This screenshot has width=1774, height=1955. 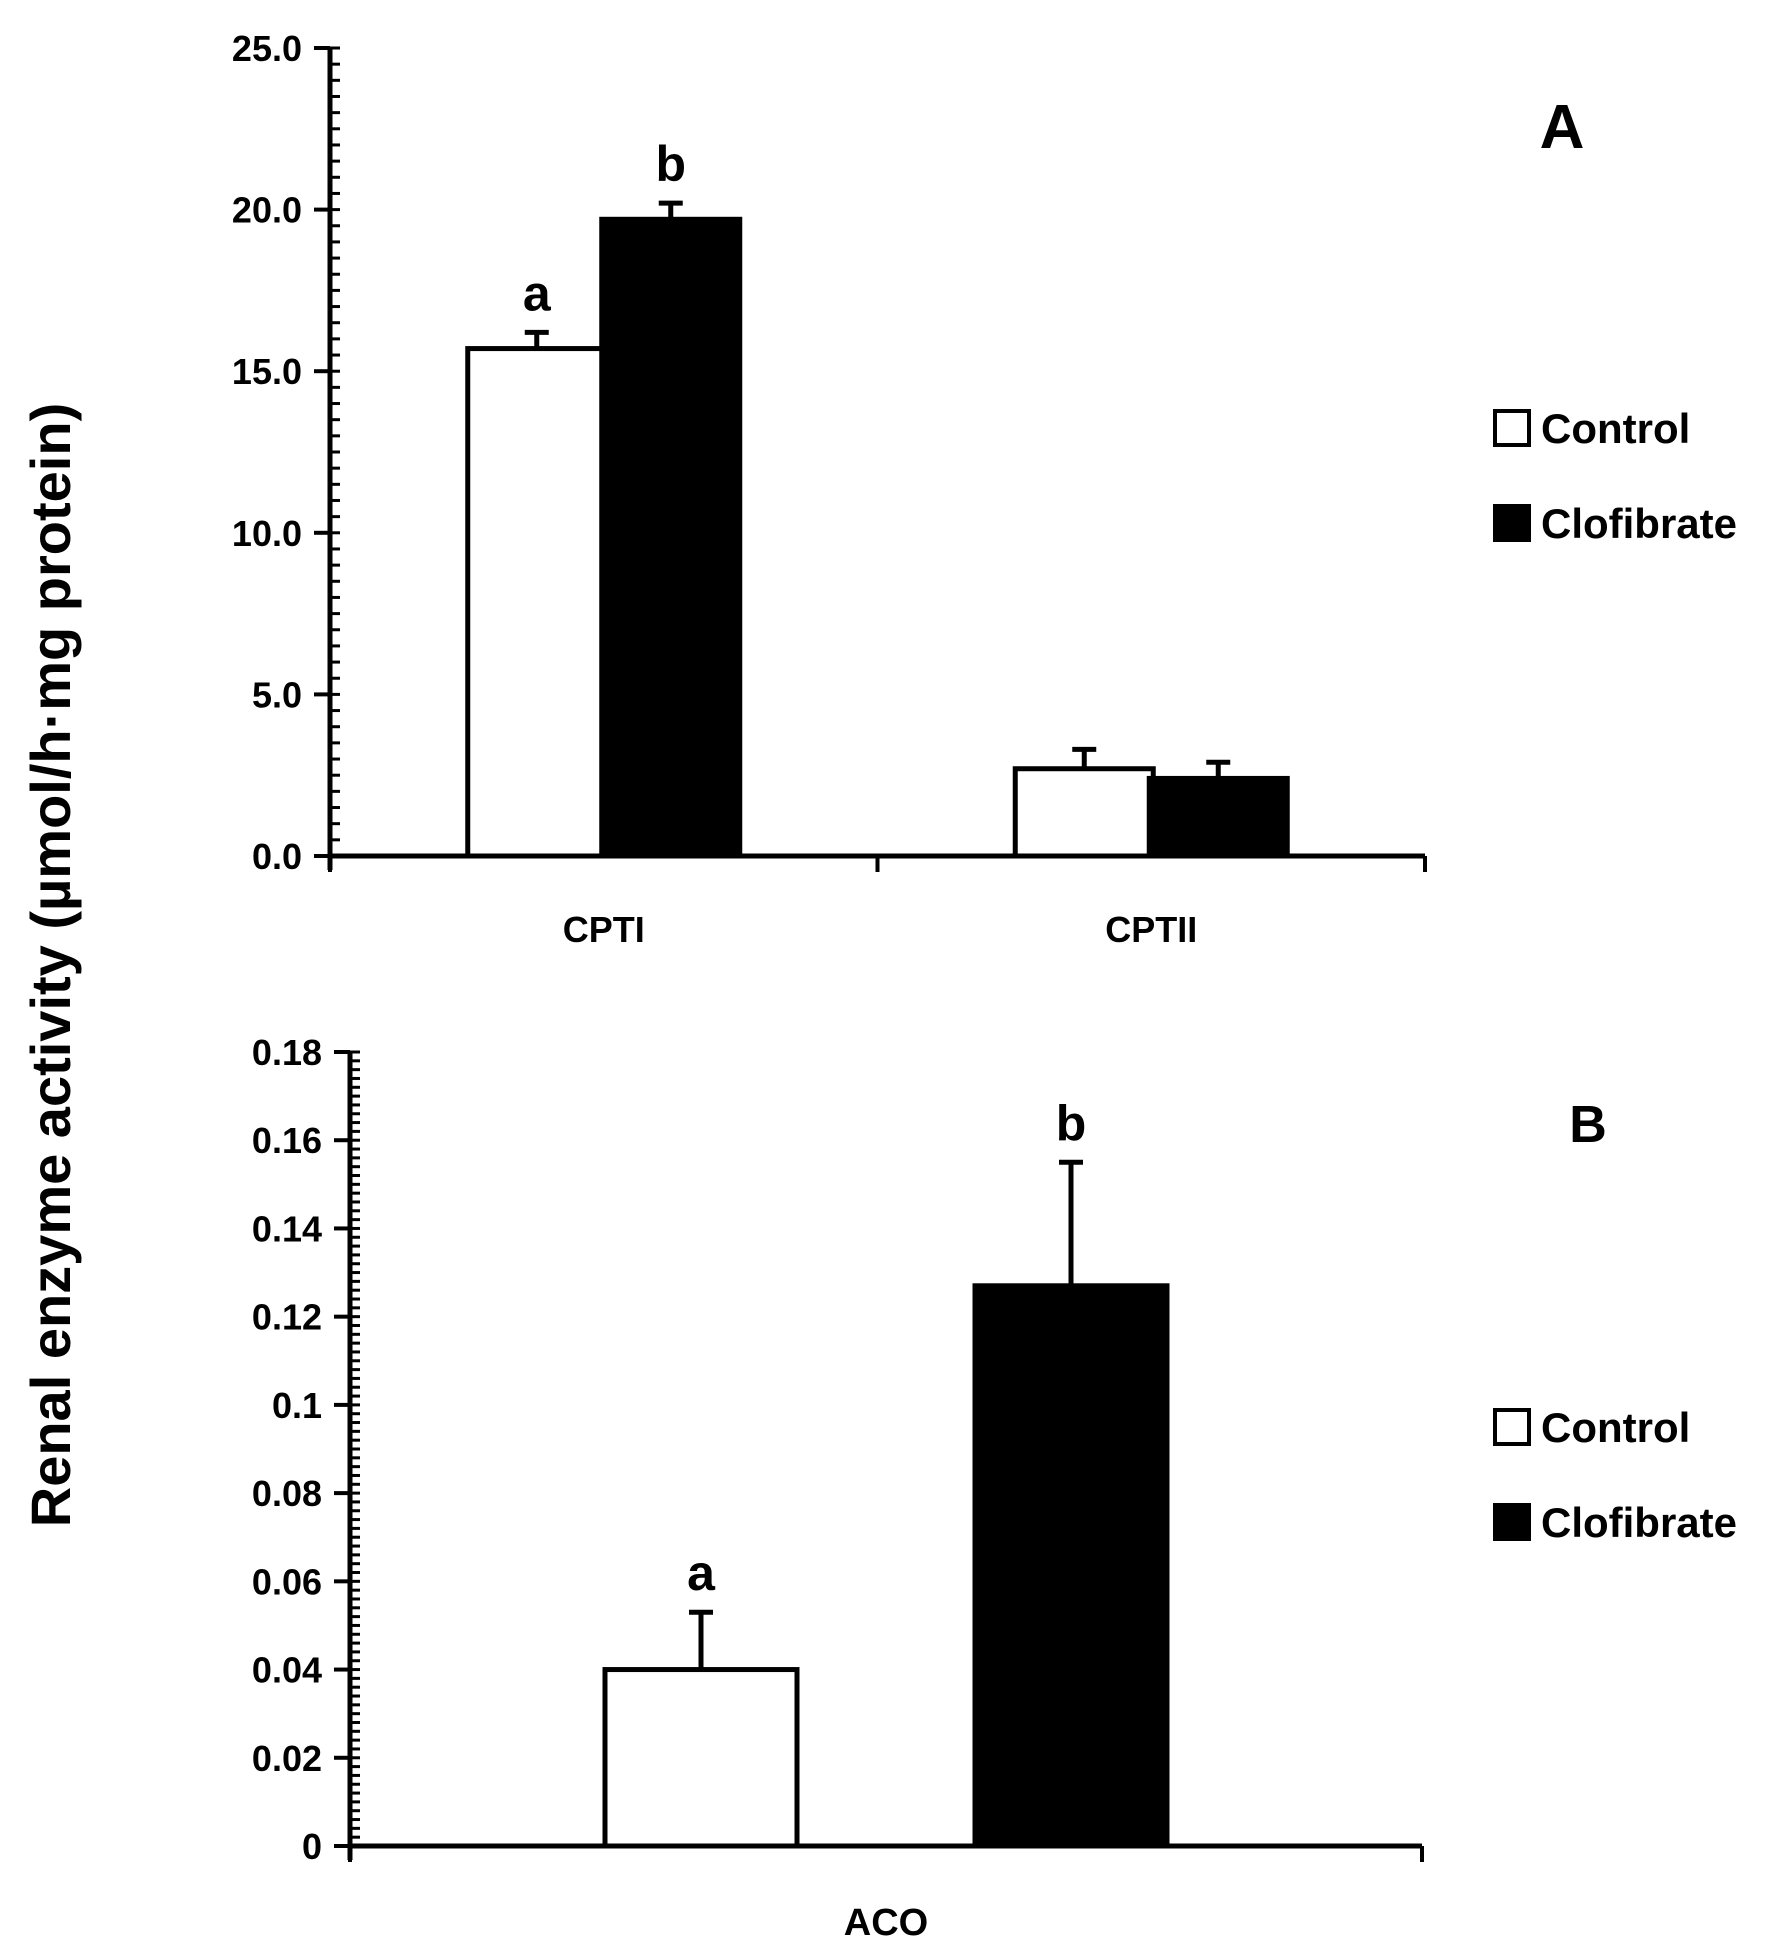 What do you see at coordinates (1615, 428) in the screenshot?
I see `panel-a-legend-label-control: Control` at bounding box center [1615, 428].